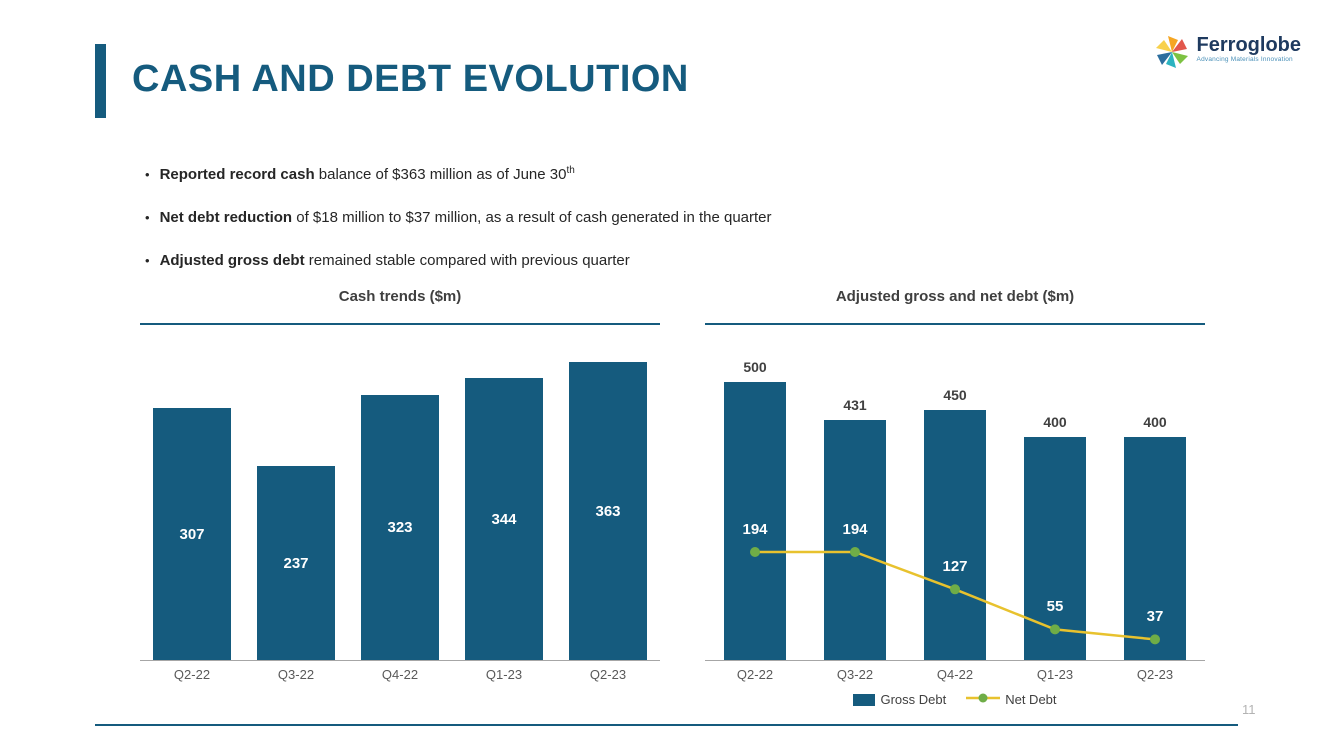 The height and width of the screenshot is (749, 1333). I want to click on cash-trends-chart-title: Cash trends ($m), so click(400, 296).